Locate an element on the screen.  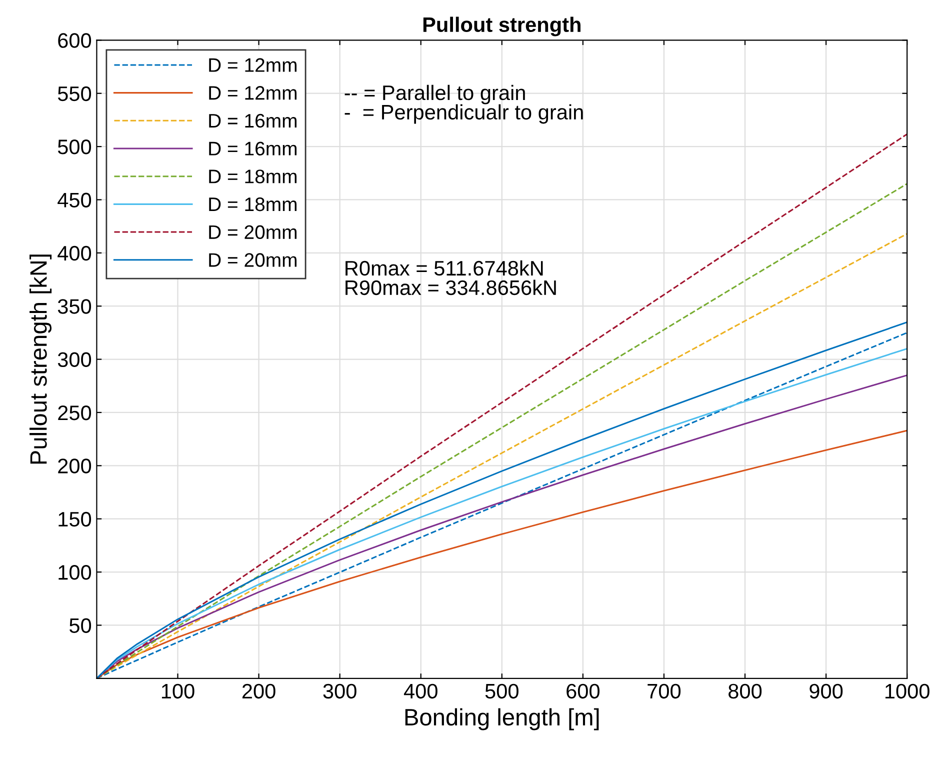
chart-title: Pullout strength is located at coordinates (501, 26).